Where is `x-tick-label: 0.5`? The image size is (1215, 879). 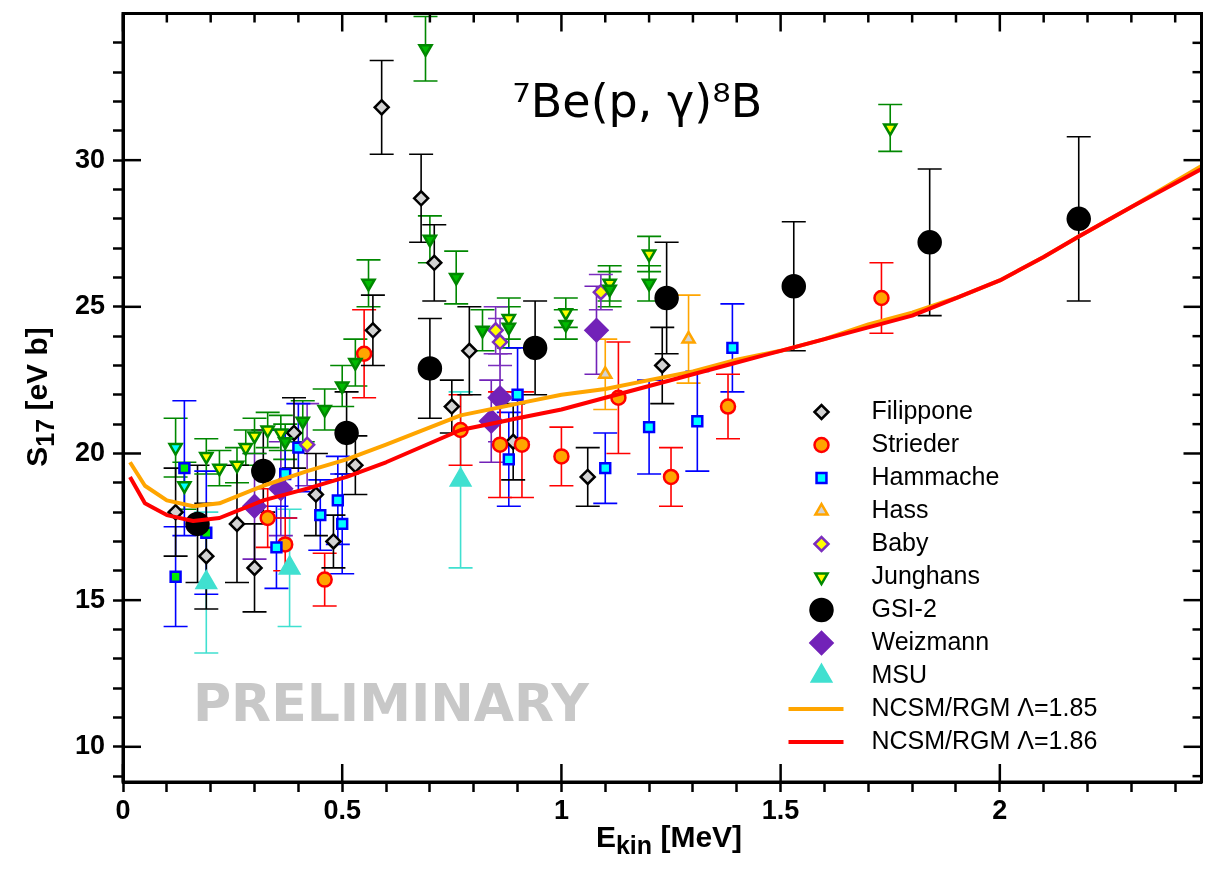
x-tick-label: 0.5 is located at coordinates (342, 809).